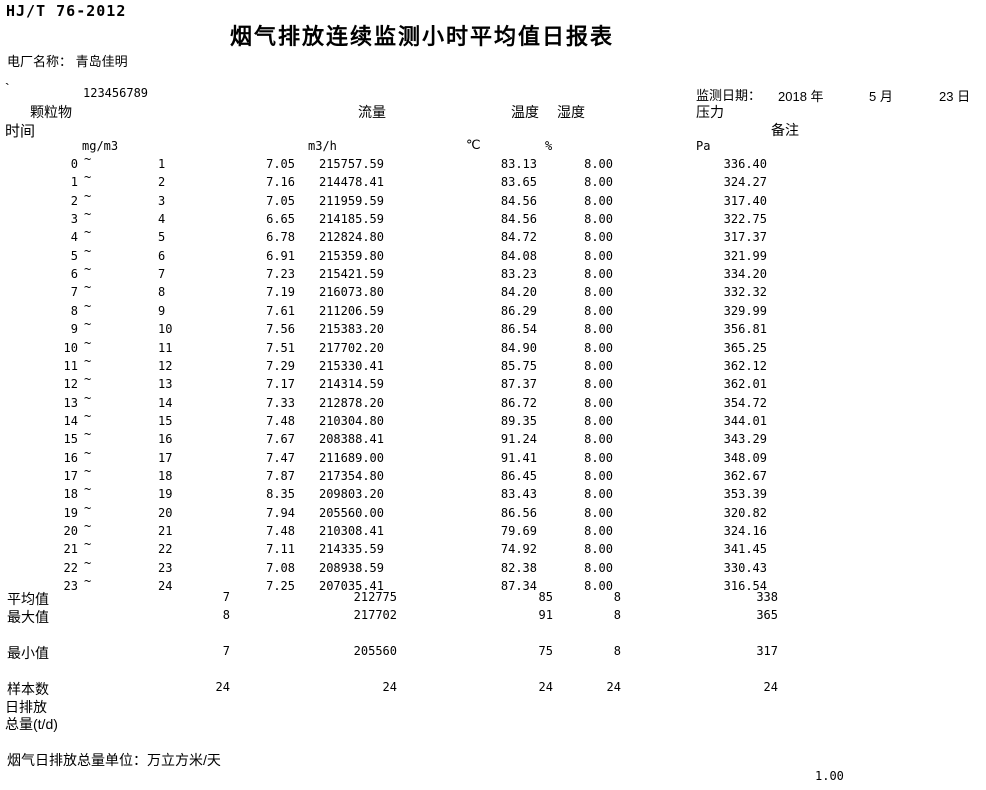  I want to click on pressure-value-cell: 317.40, so click(745, 200).